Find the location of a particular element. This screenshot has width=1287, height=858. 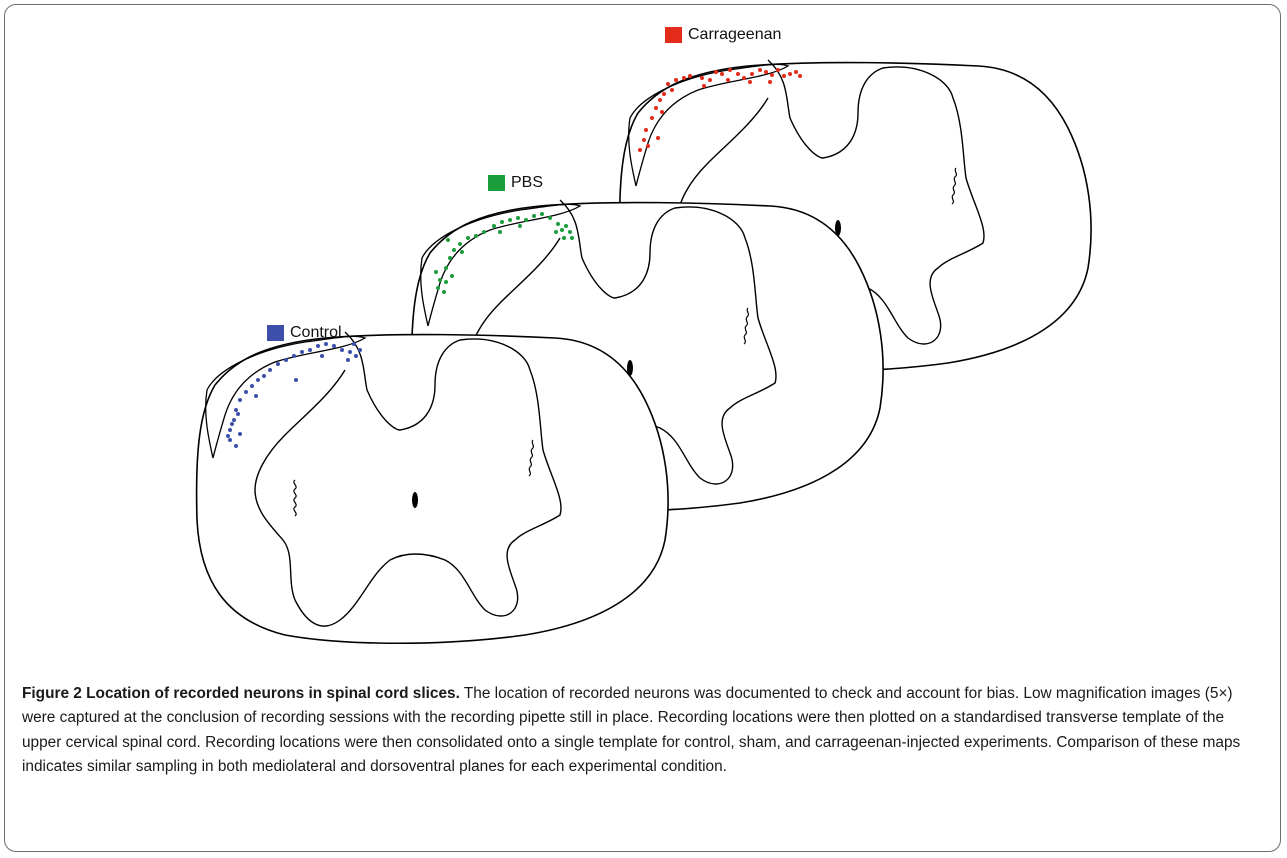

carrageenan-neuron-points is located at coordinates (720, 110).